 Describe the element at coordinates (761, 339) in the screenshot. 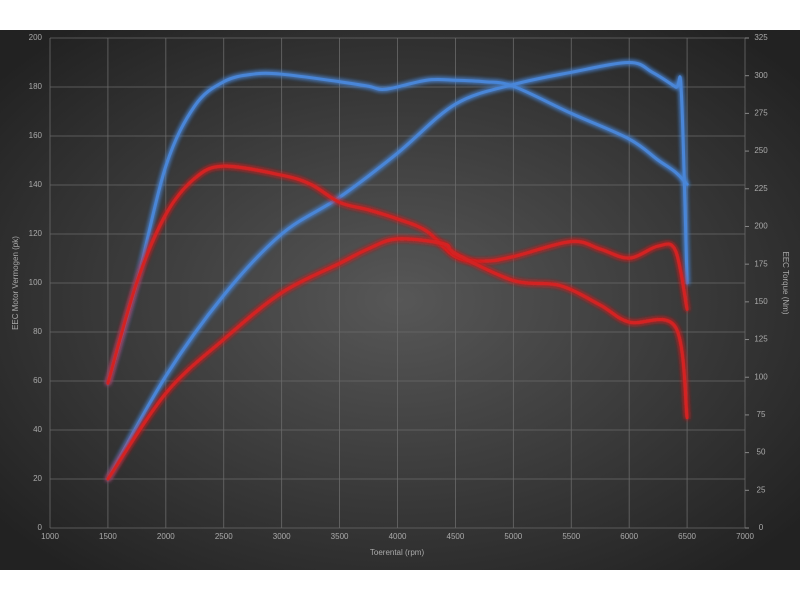

I see `y2-tick-label: 125` at that location.